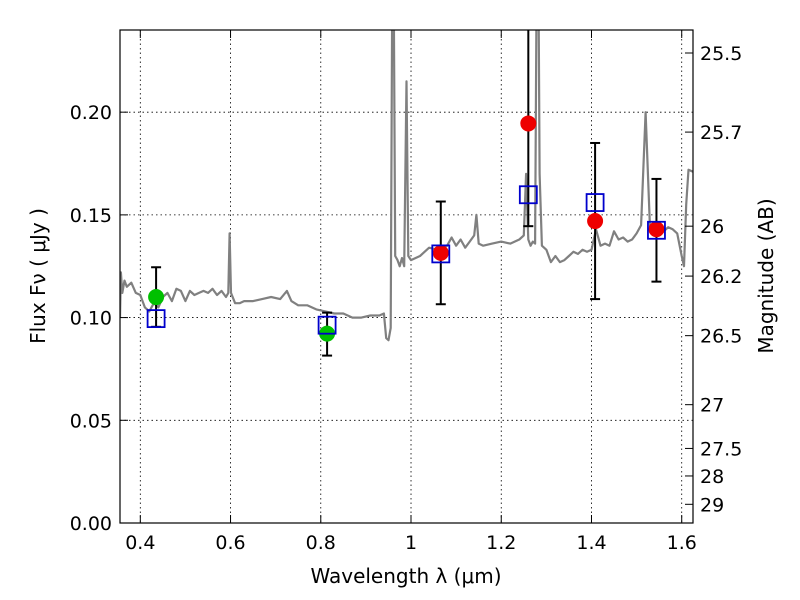 This screenshot has width=800, height=600. What do you see at coordinates (721, 133) in the screenshot?
I see `y2-tick-label: 25.7` at bounding box center [721, 133].